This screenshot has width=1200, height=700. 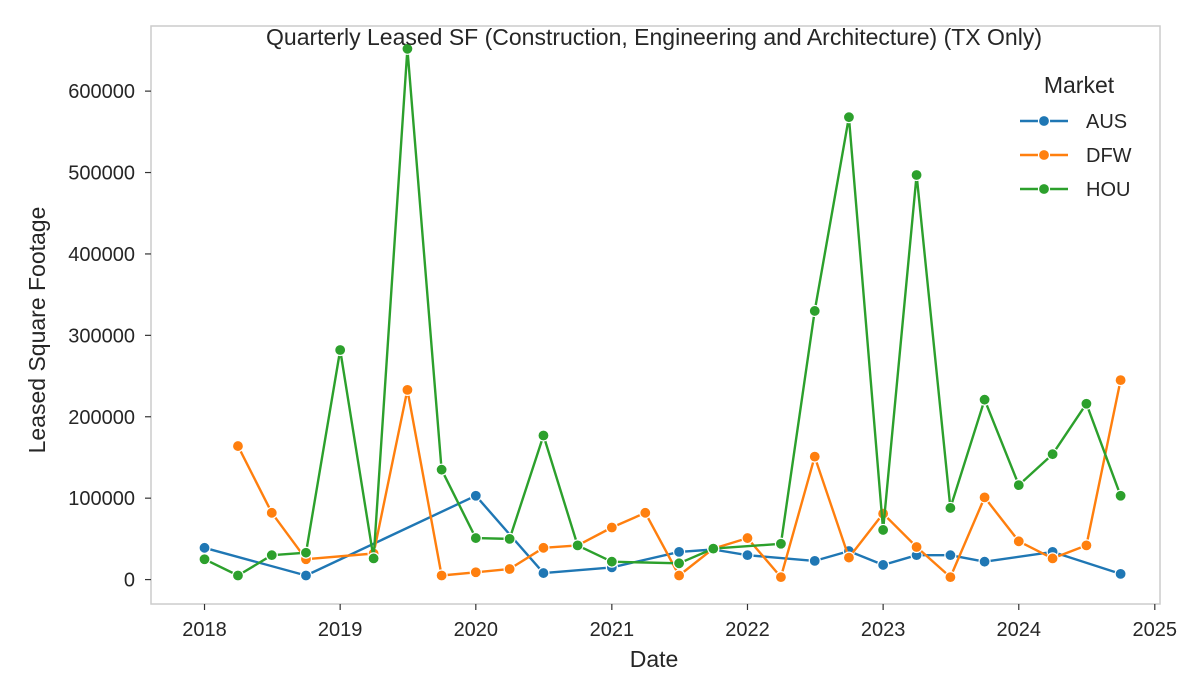 What do you see at coordinates (883, 630) in the screenshot?
I see `x-tick-label: 2023` at bounding box center [883, 630].